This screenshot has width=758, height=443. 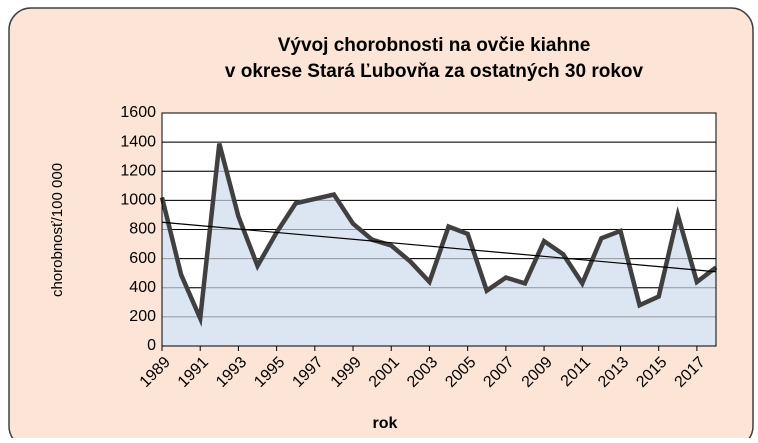 What do you see at coordinates (138, 141) in the screenshot?
I see `y-tick-label: 1400` at bounding box center [138, 141].